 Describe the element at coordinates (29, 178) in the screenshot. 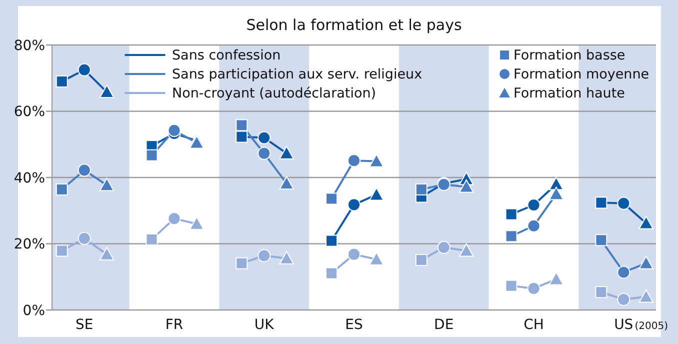

I see `y-tick-label: 40%` at that location.